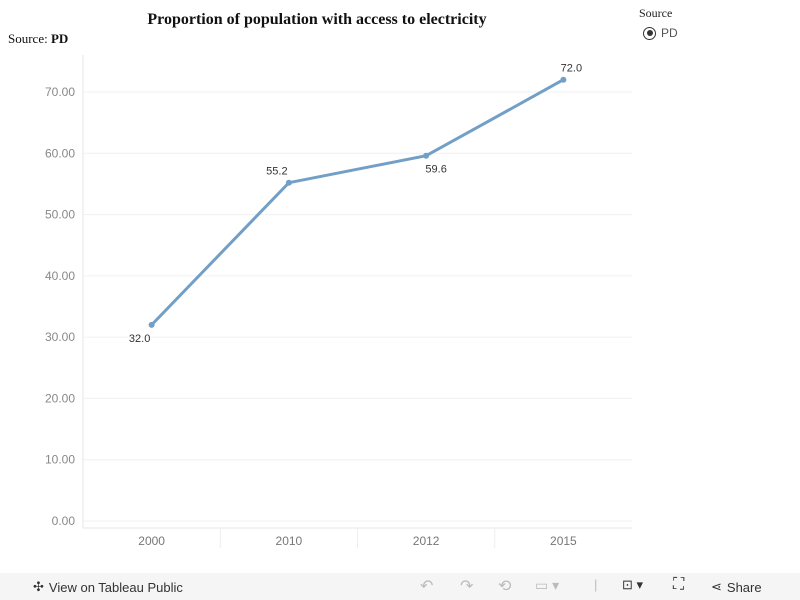  Describe the element at coordinates (633, 584) in the screenshot. I see `download-icon: ⊡ ▾` at that location.